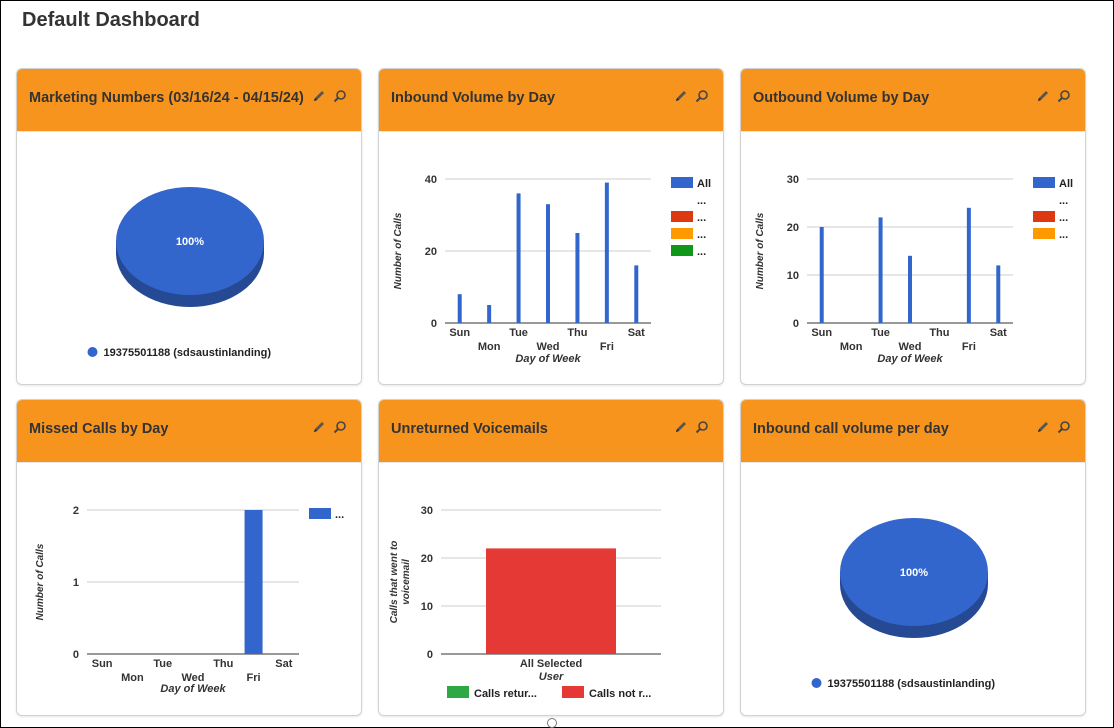 This screenshot has width=1114, height=728. What do you see at coordinates (841, 98) in the screenshot?
I see `widget-title: Outbound Volume by Day` at bounding box center [841, 98].